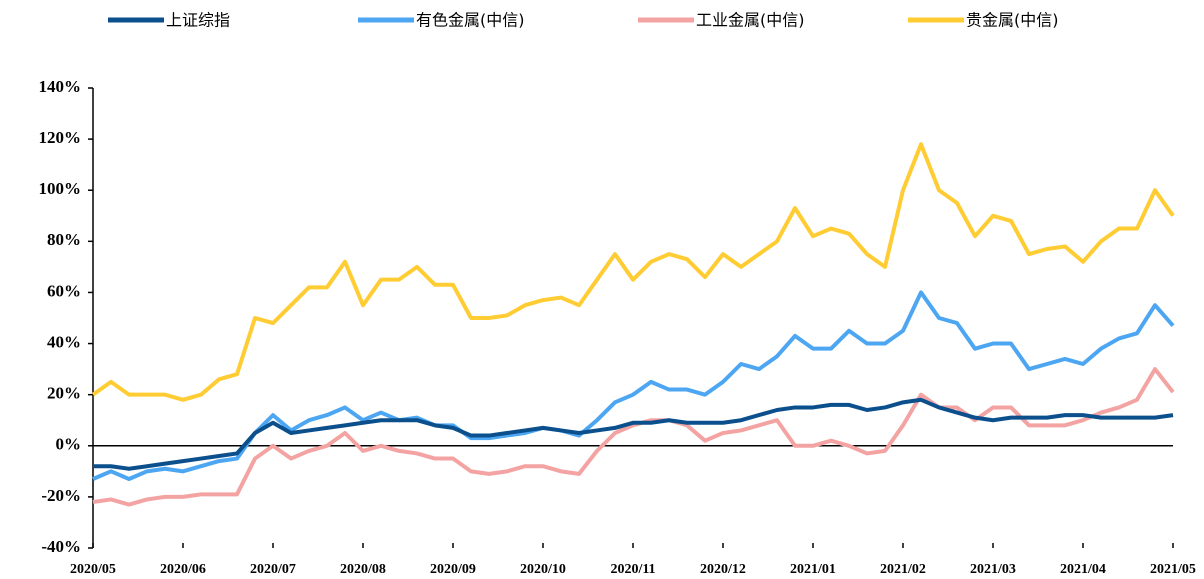  Describe the element at coordinates (60, 188) in the screenshot. I see `y-tick-label: 100%` at that location.